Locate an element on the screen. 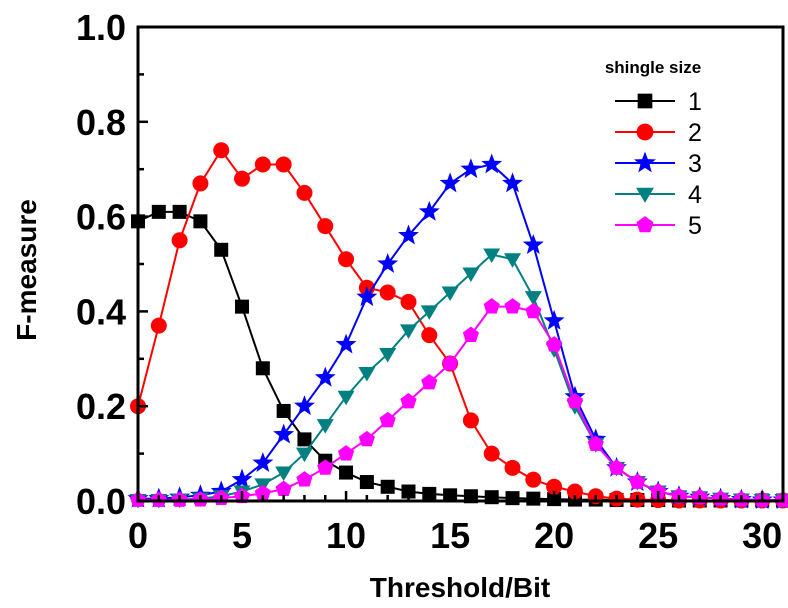 The image size is (788, 608). x-axis: 0 5 10 15 20 25 30 is located at coordinates (456, 523).